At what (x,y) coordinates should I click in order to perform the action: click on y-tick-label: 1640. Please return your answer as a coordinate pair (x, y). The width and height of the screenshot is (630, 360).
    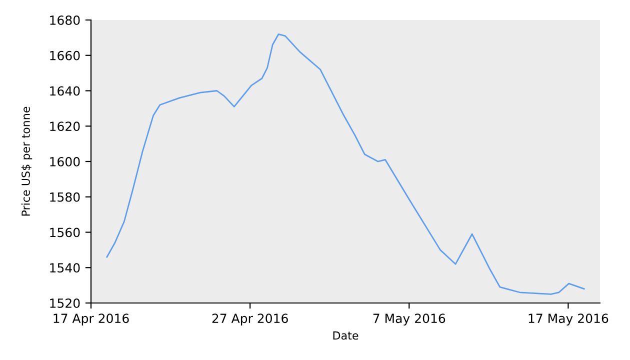
    Looking at the image, I should click on (65, 91).